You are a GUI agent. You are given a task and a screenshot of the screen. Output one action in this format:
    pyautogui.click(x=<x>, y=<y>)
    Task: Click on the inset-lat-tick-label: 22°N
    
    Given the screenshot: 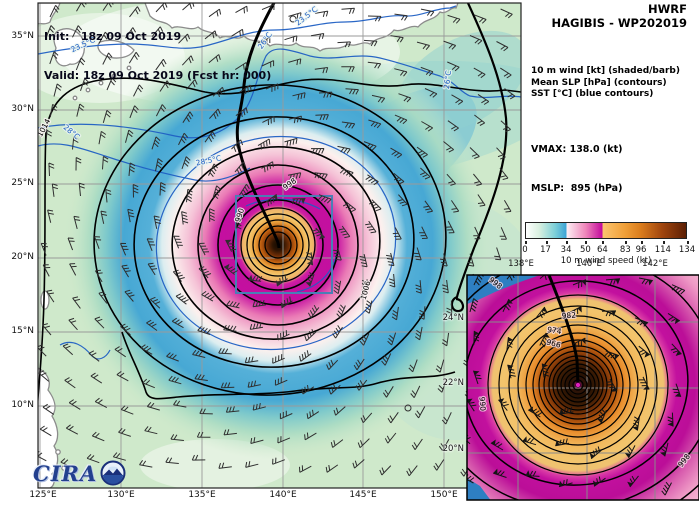 What is the action you would take?
    pyautogui.click(x=453, y=383)
    